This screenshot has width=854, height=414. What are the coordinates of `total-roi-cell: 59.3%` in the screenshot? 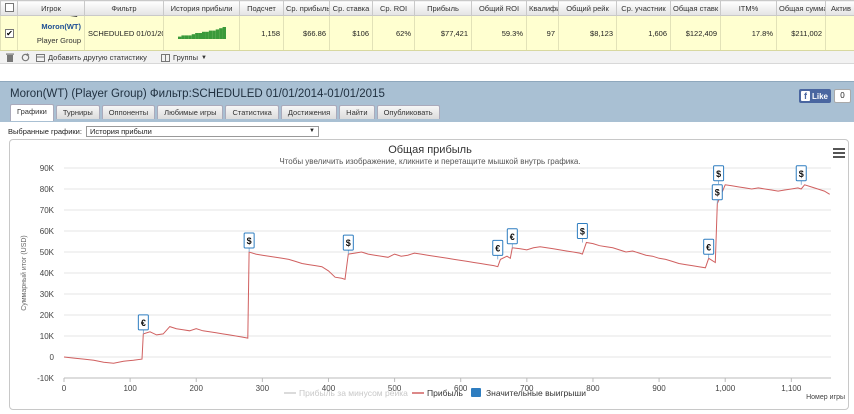 It's located at (499, 33).